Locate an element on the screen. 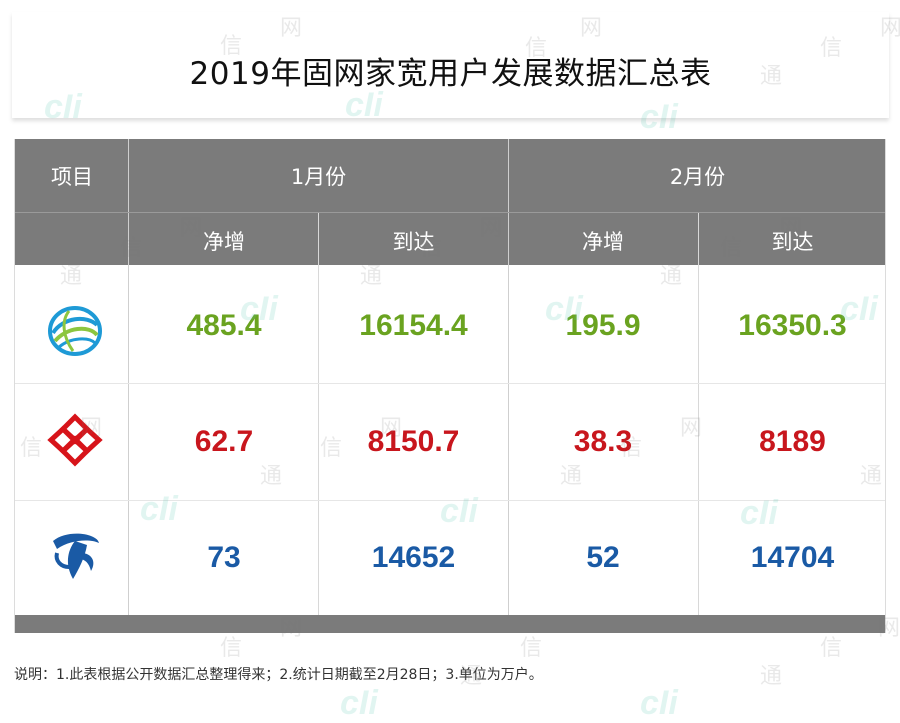 This screenshot has width=900, height=723. china-telecom-logo is located at coordinates (75, 557).